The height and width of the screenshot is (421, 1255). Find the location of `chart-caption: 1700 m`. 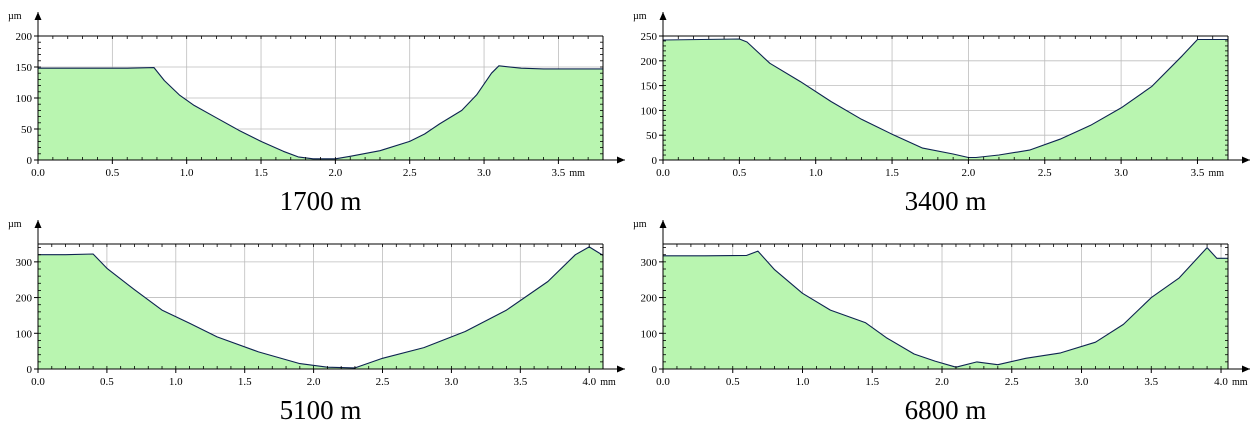

chart-caption: 1700 m is located at coordinates (321, 201).